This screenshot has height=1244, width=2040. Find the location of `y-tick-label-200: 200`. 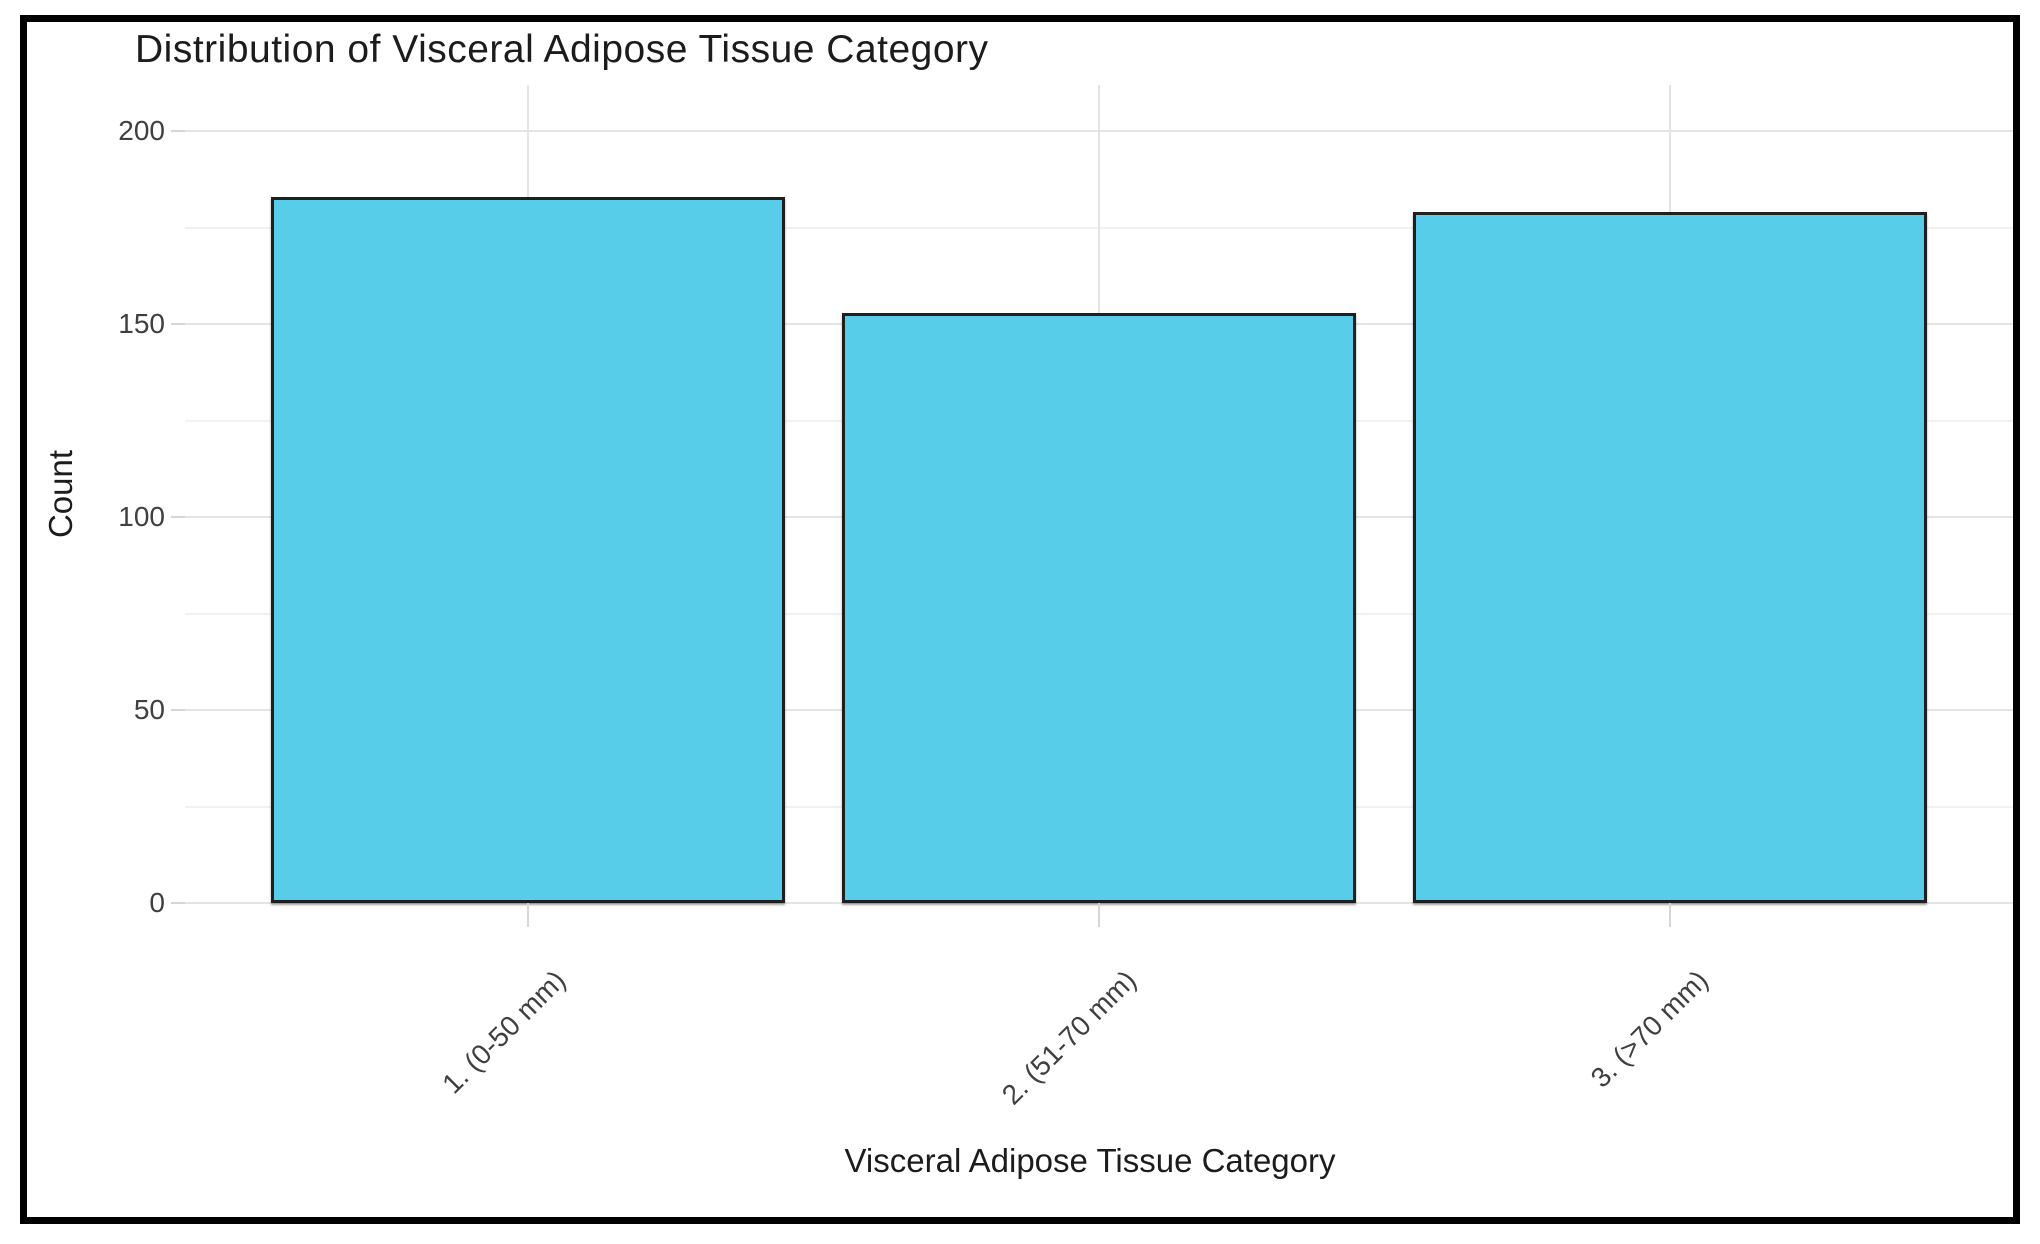

y-tick-label-200: 200 is located at coordinates (141, 131).